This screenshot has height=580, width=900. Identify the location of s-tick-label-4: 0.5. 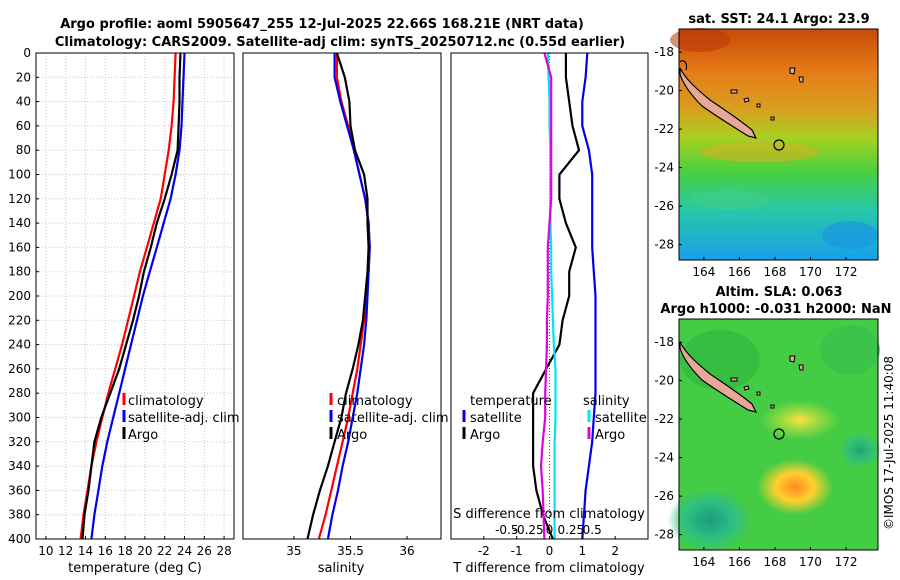
(592, 530).